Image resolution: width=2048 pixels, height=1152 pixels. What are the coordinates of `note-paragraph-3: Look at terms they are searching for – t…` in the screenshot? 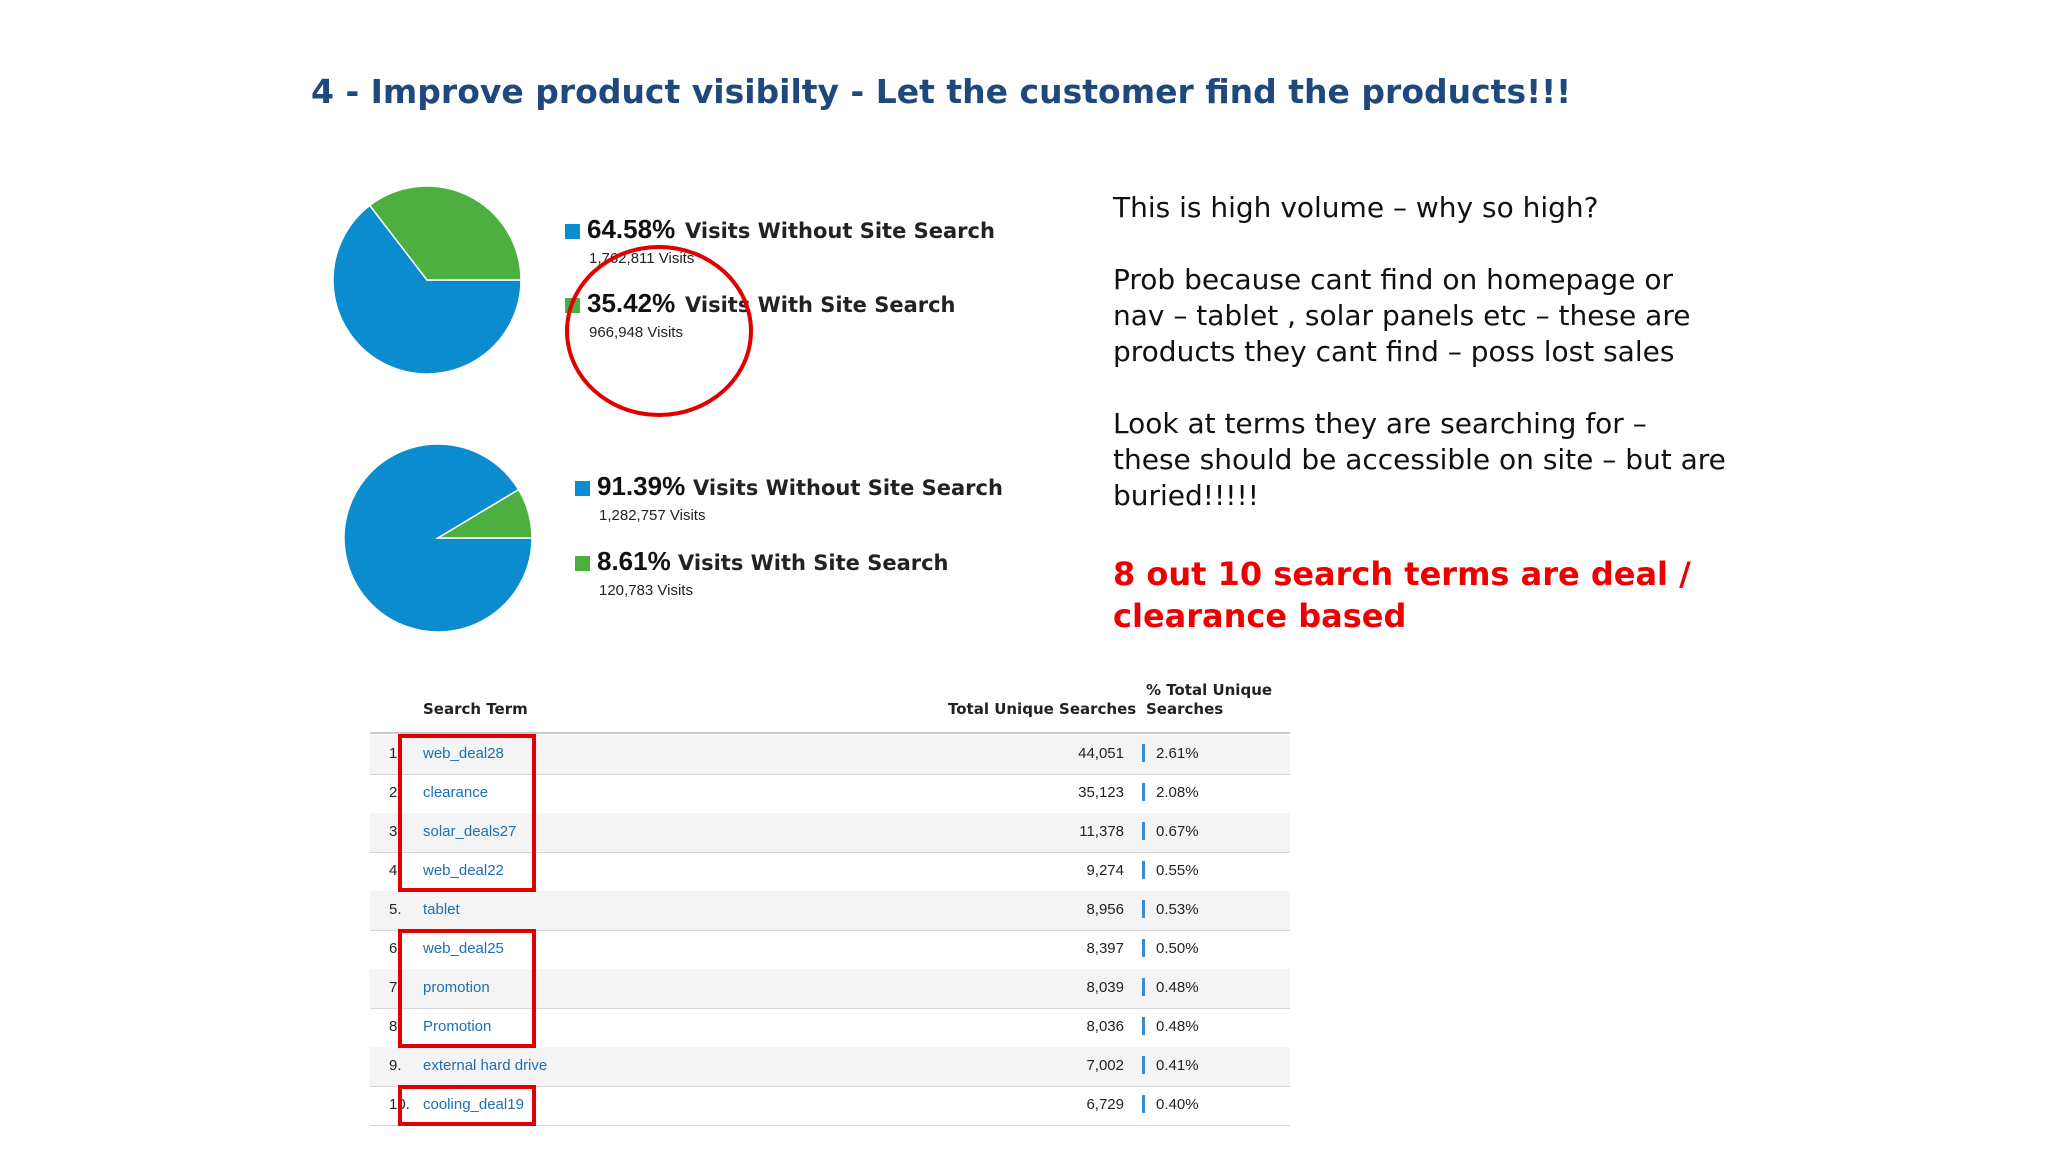 It's located at (1419, 459).